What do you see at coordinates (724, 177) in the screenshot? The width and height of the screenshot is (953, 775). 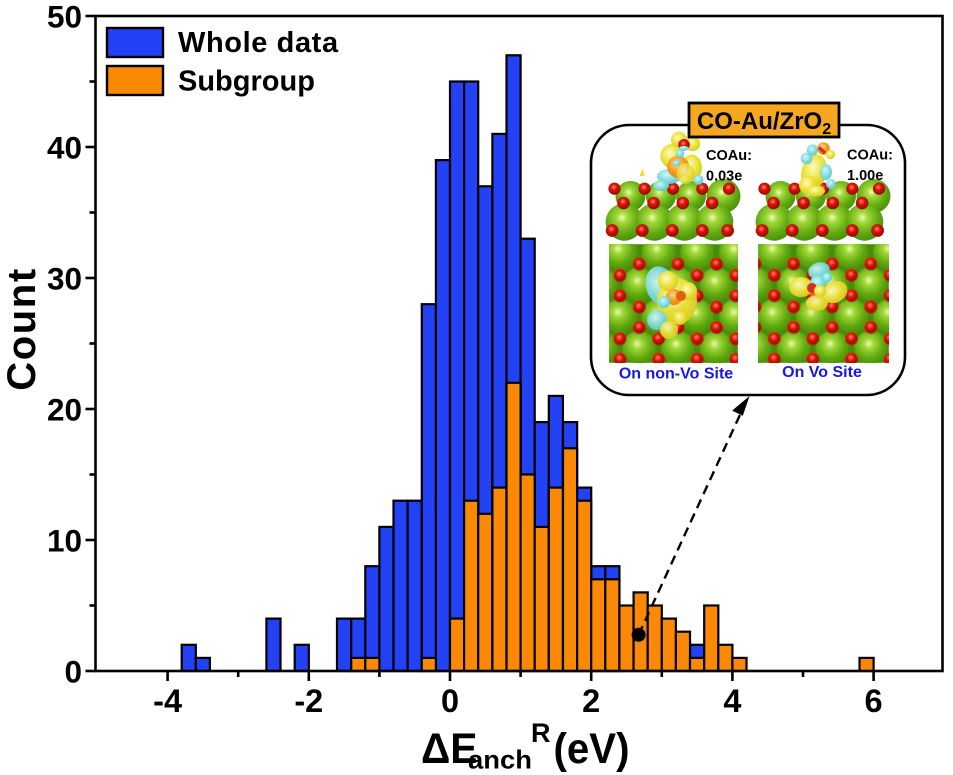 I see `svg-text: 0.03e` at bounding box center [724, 177].